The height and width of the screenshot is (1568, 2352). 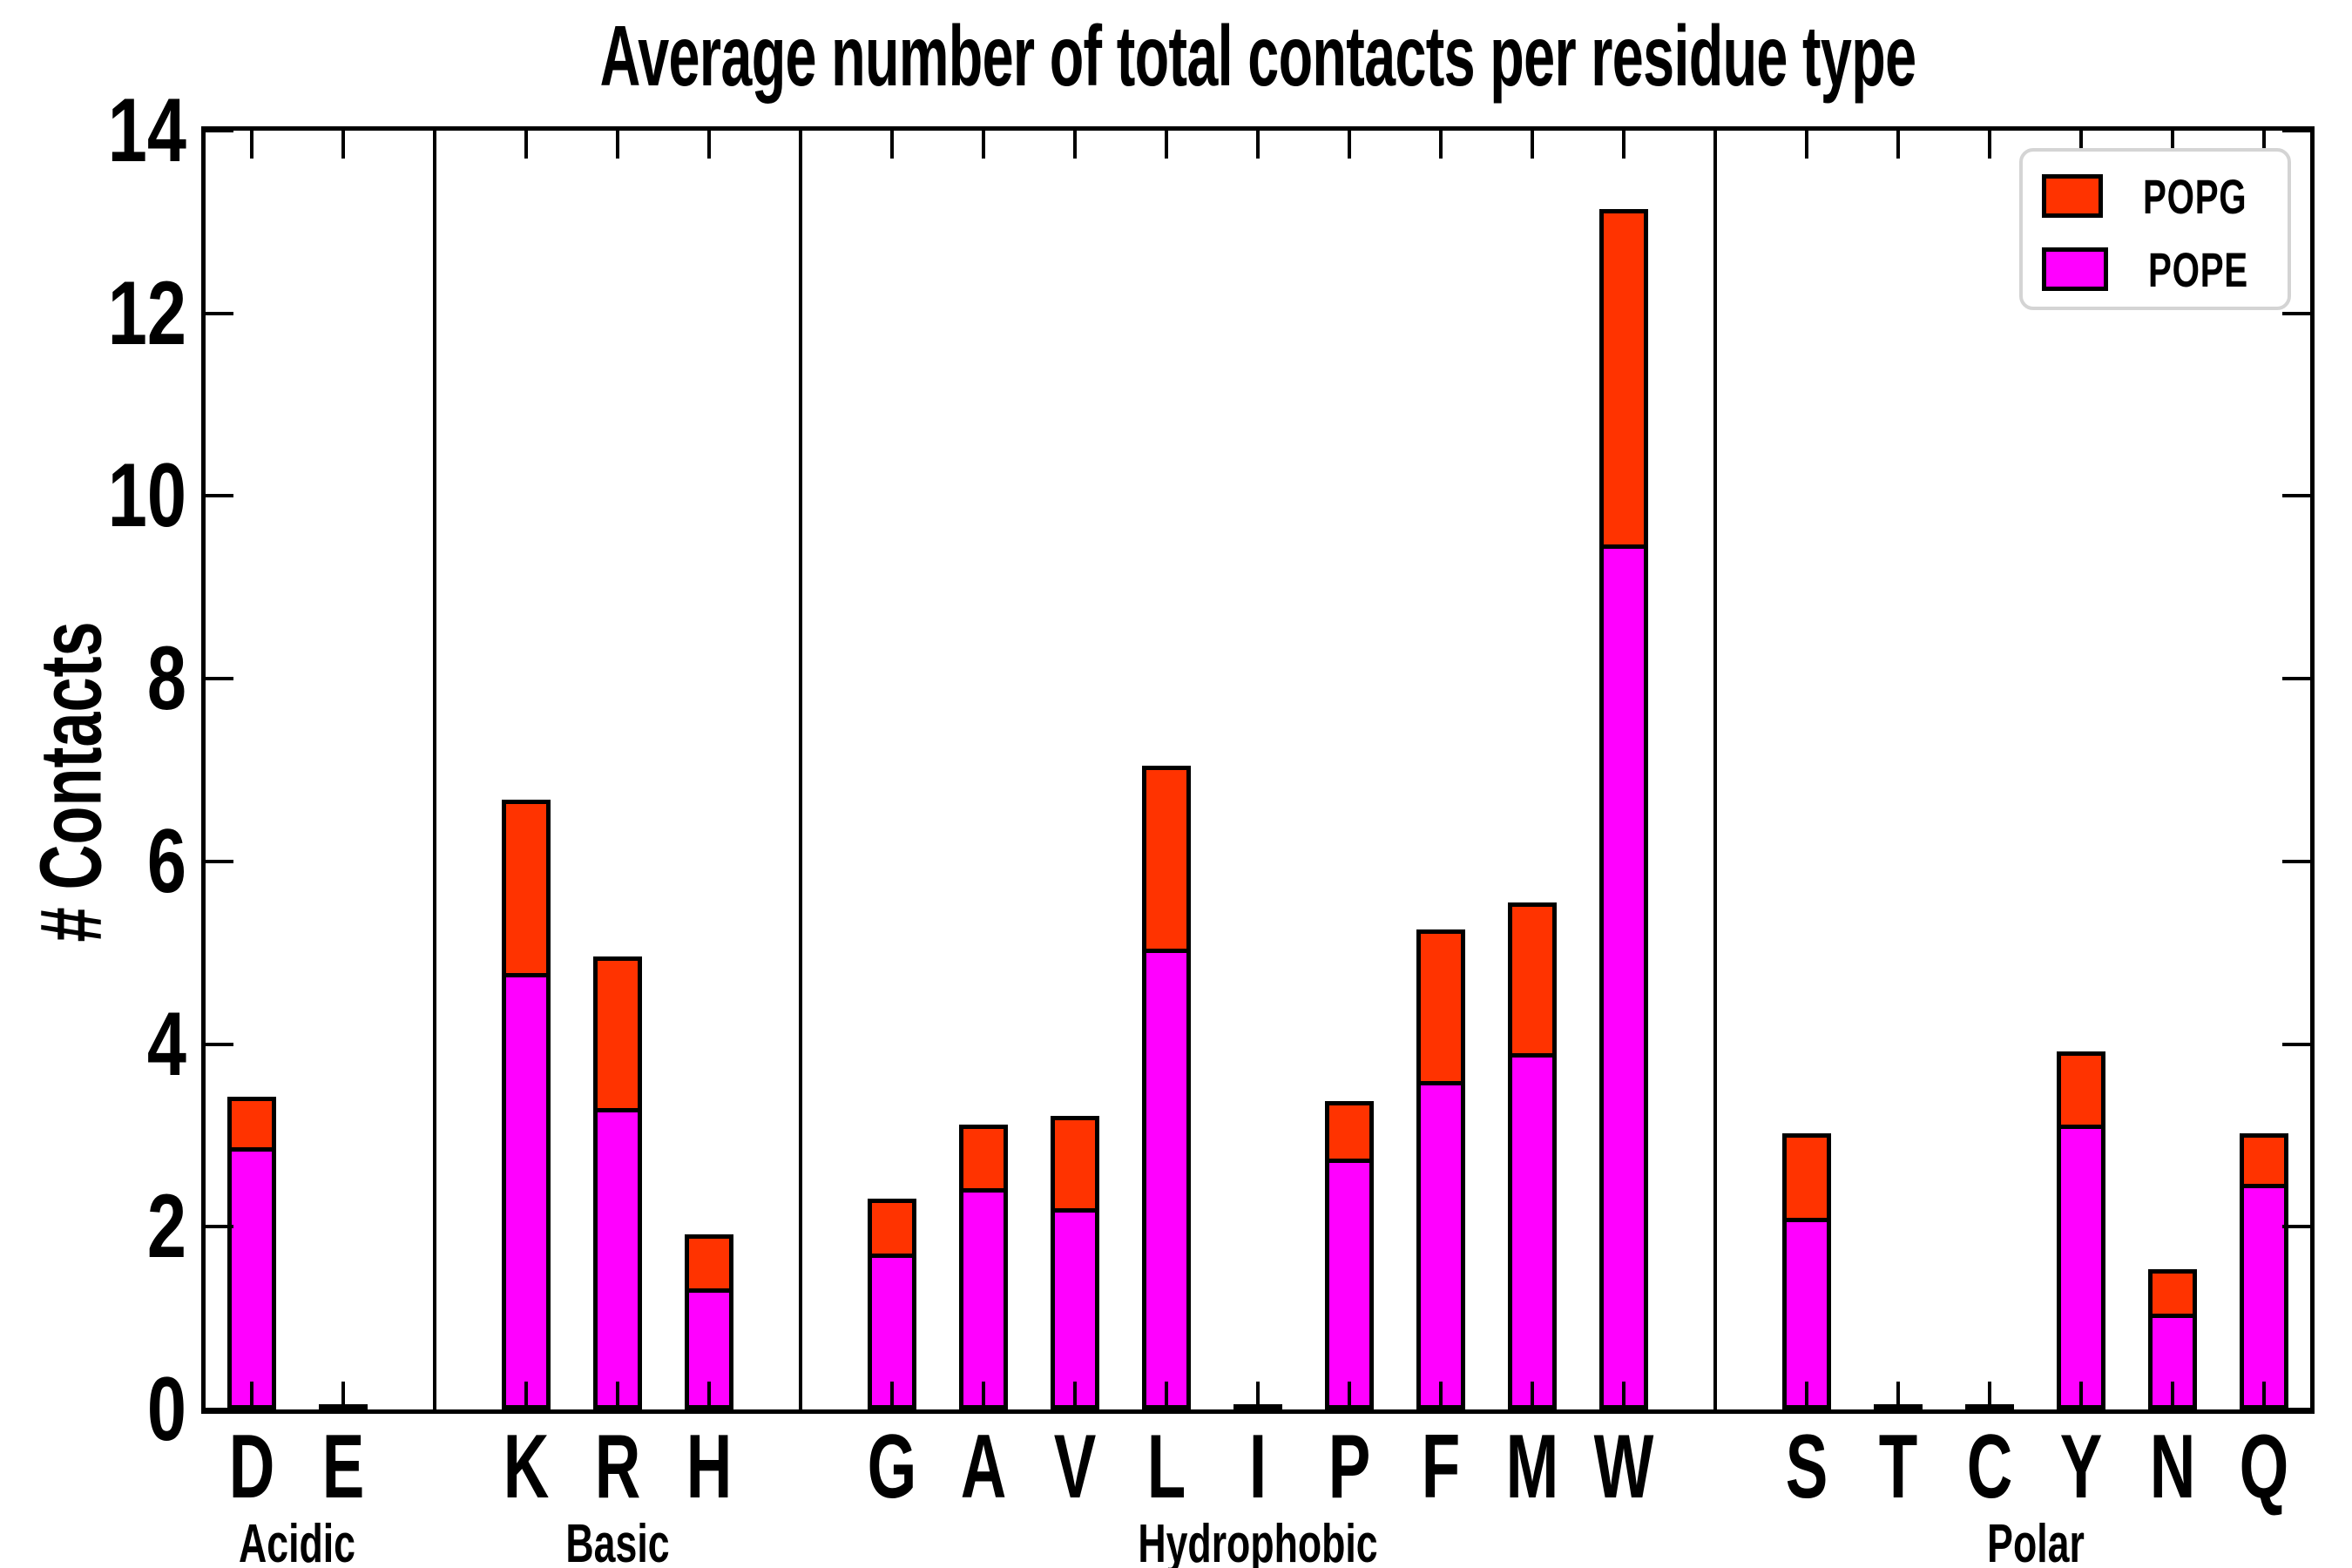 What do you see at coordinates (251, 1253) in the screenshot?
I see `bar-D` at bounding box center [251, 1253].